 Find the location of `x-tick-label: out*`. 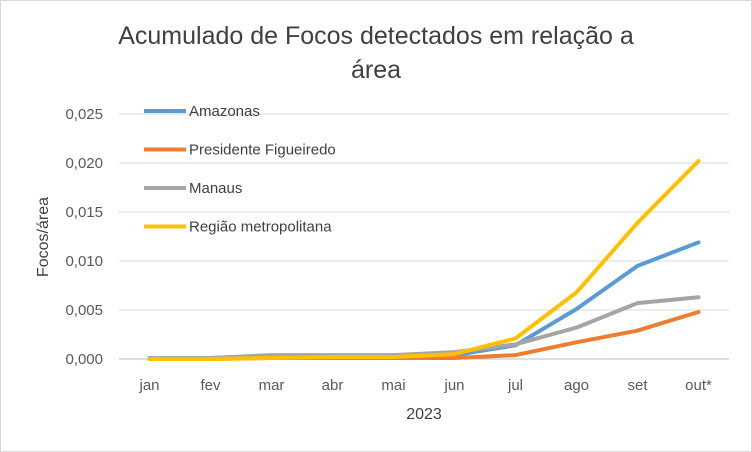

x-tick-label: out* is located at coordinates (698, 385).